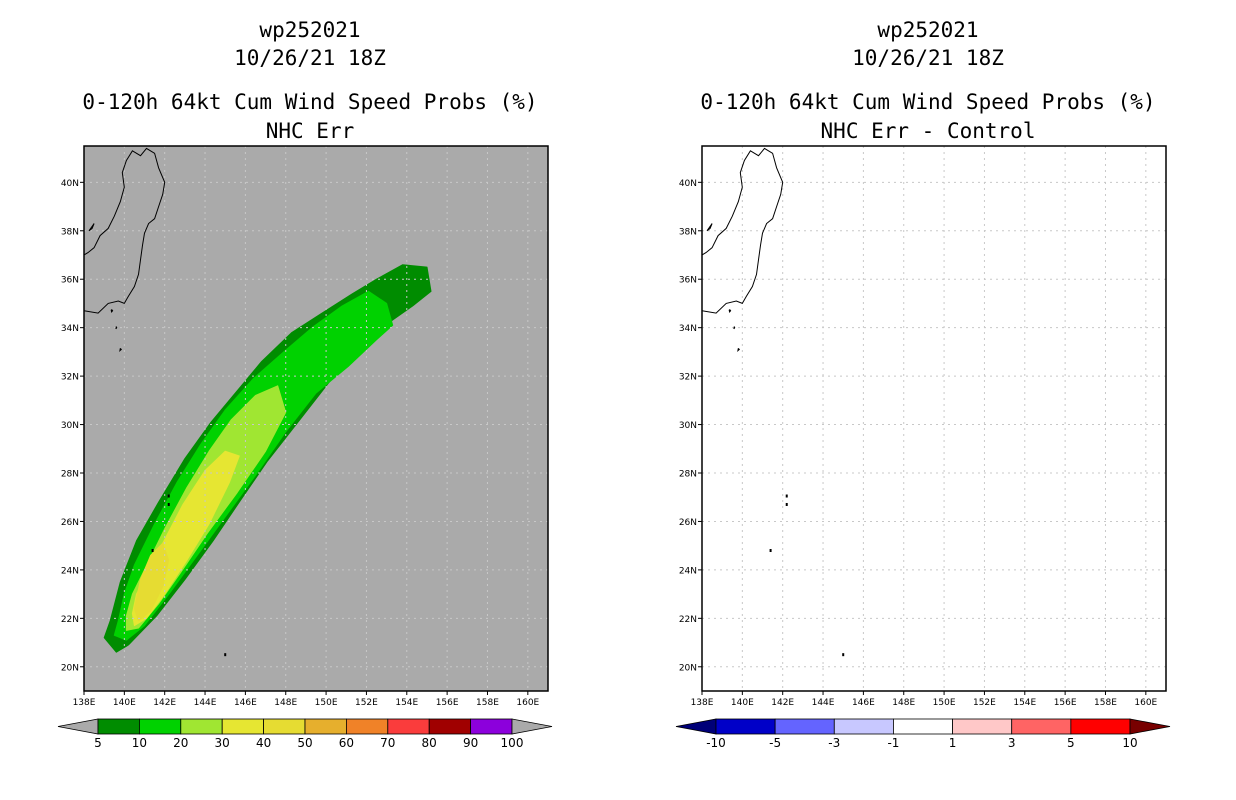  Describe the element at coordinates (263, 743) in the screenshot. I see `colorbar-label: 40` at that location.